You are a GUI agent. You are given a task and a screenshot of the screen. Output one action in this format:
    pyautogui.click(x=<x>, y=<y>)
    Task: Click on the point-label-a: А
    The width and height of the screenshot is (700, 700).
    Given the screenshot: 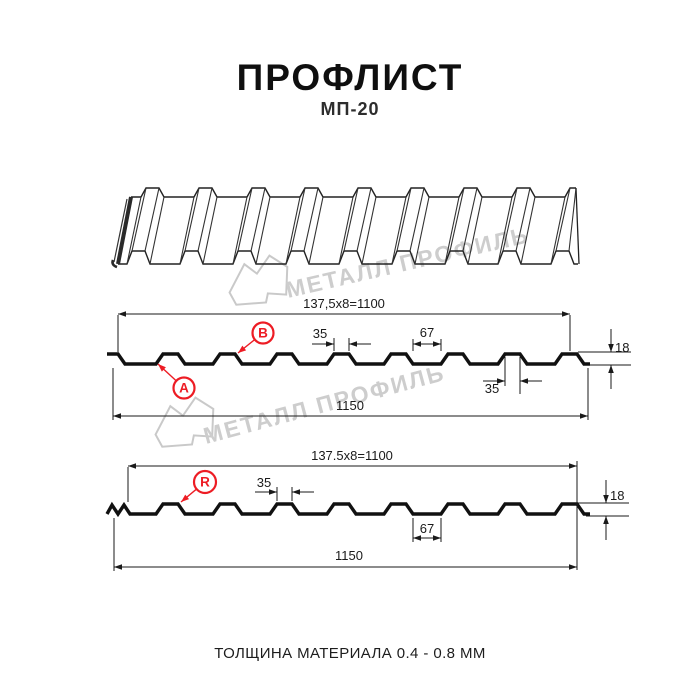 What is the action you would take?
    pyautogui.click(x=176, y=381)
    